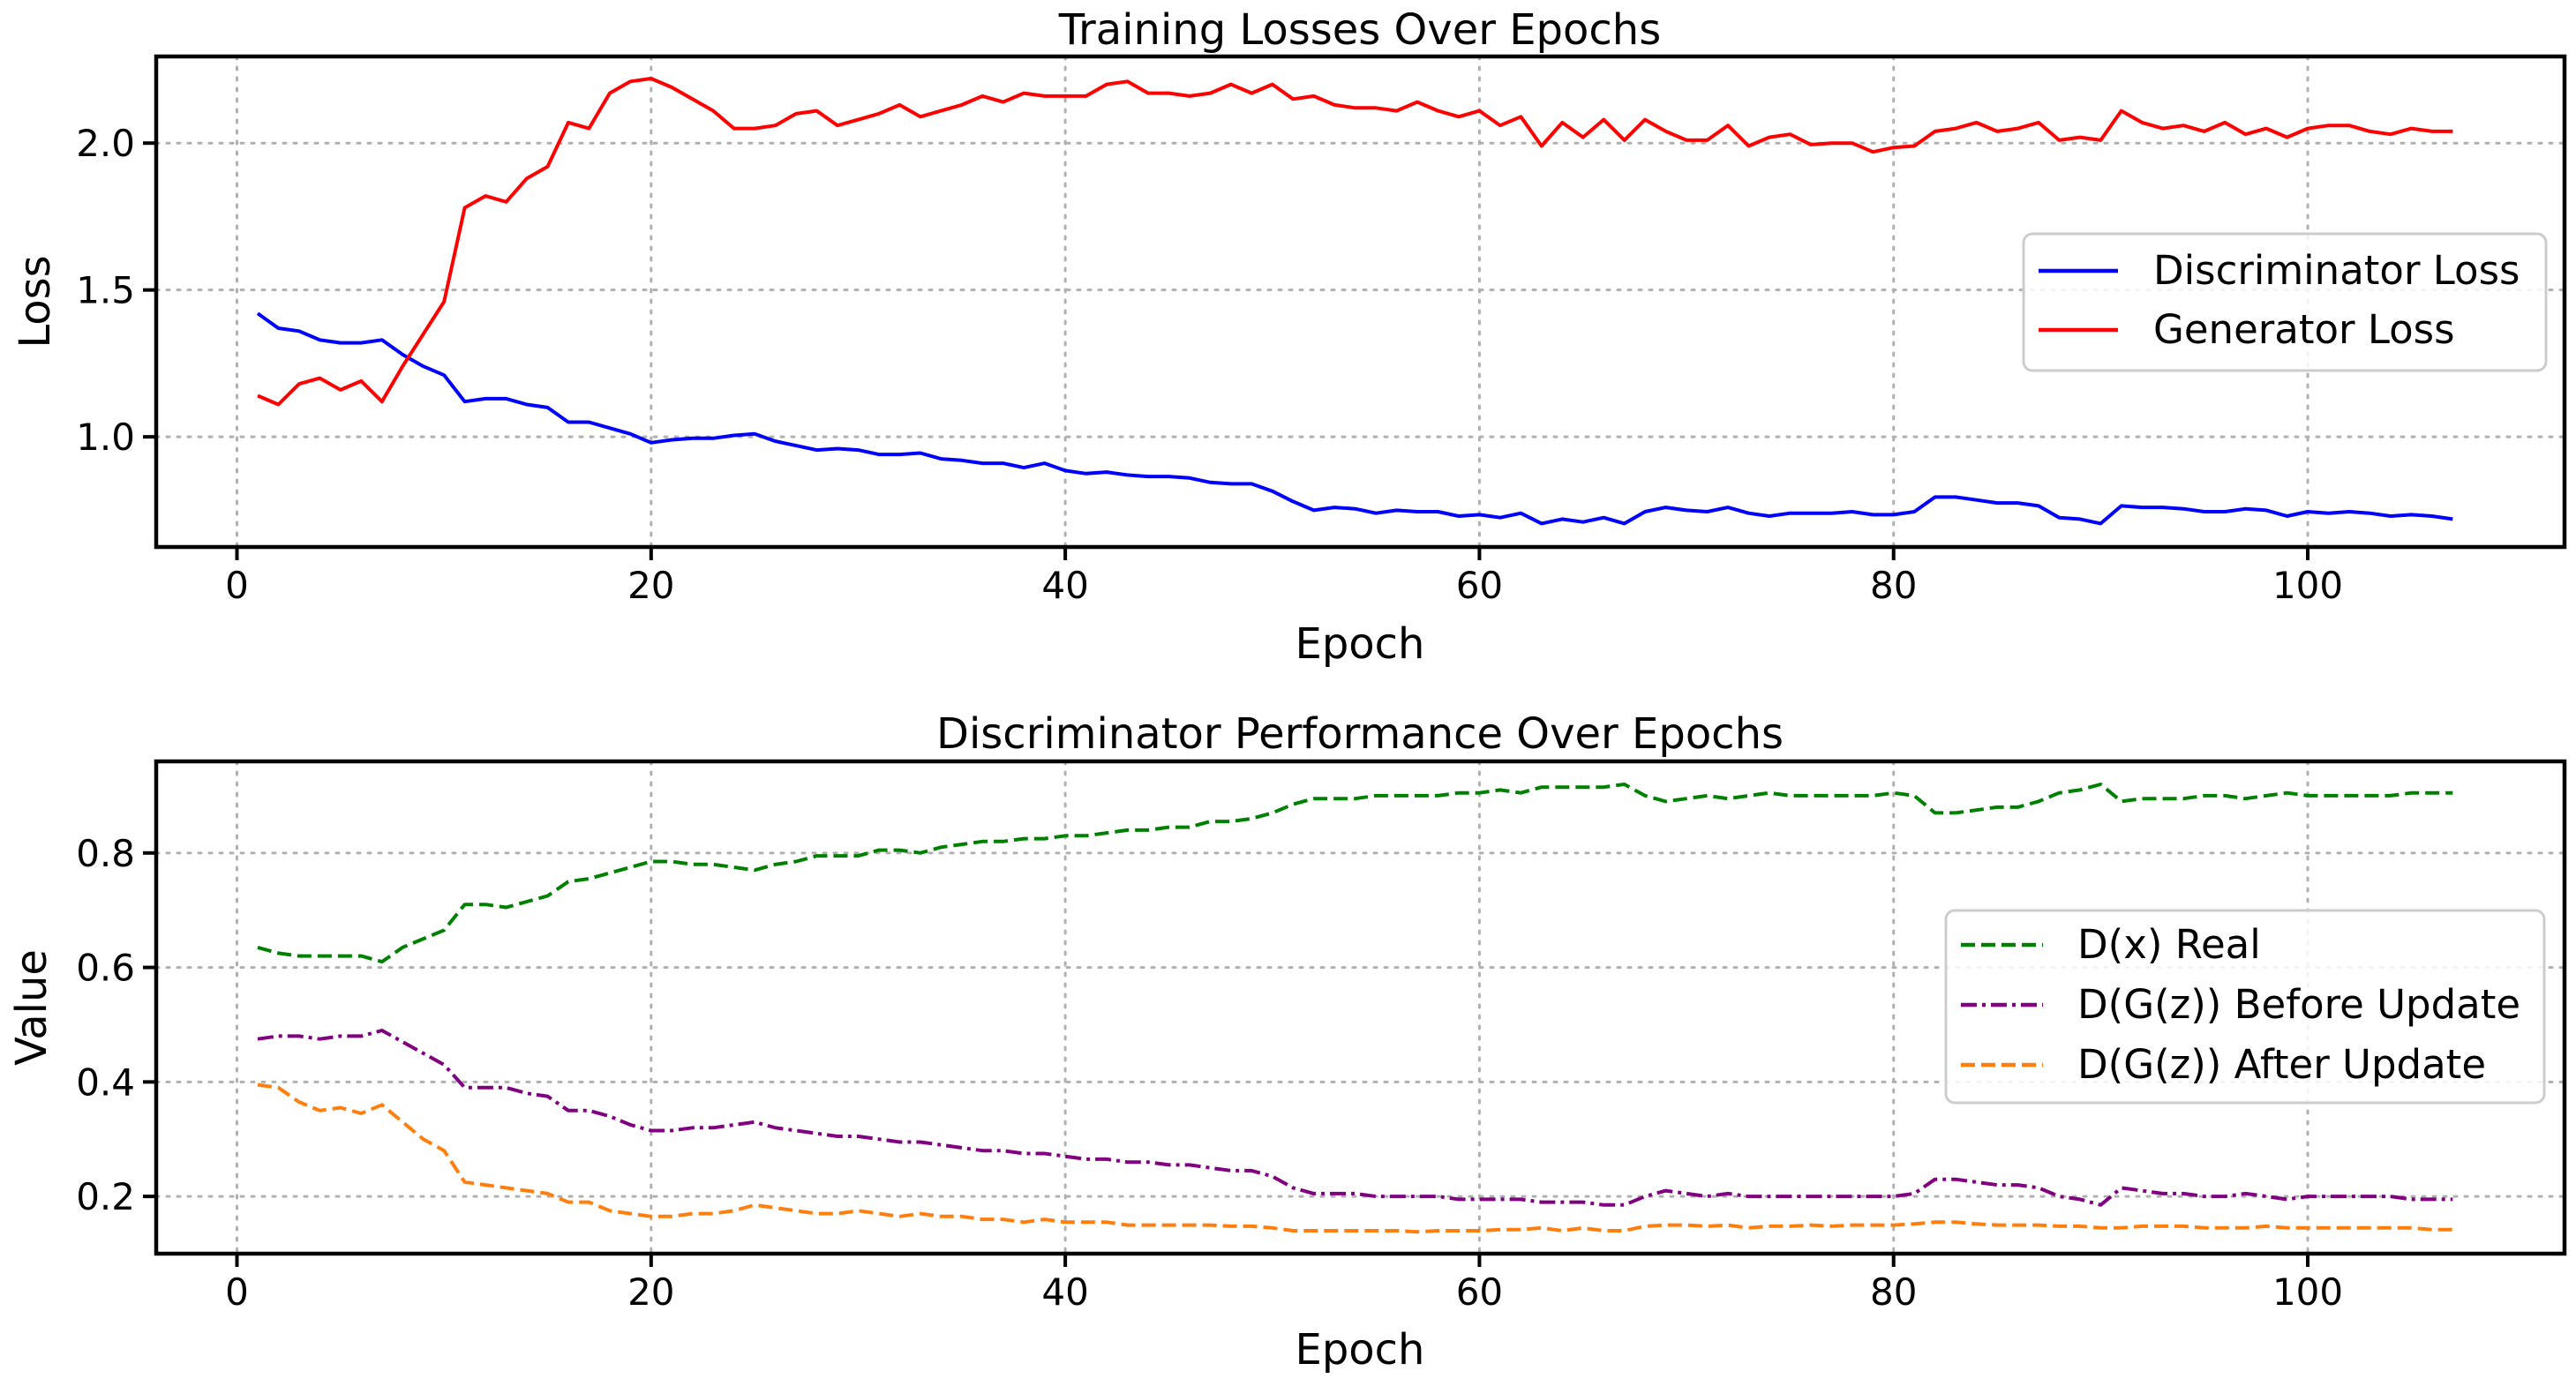  Describe the element at coordinates (1360, 734) in the screenshot. I see `performance-chart-title: Discriminator Performance Over Epochs` at that location.